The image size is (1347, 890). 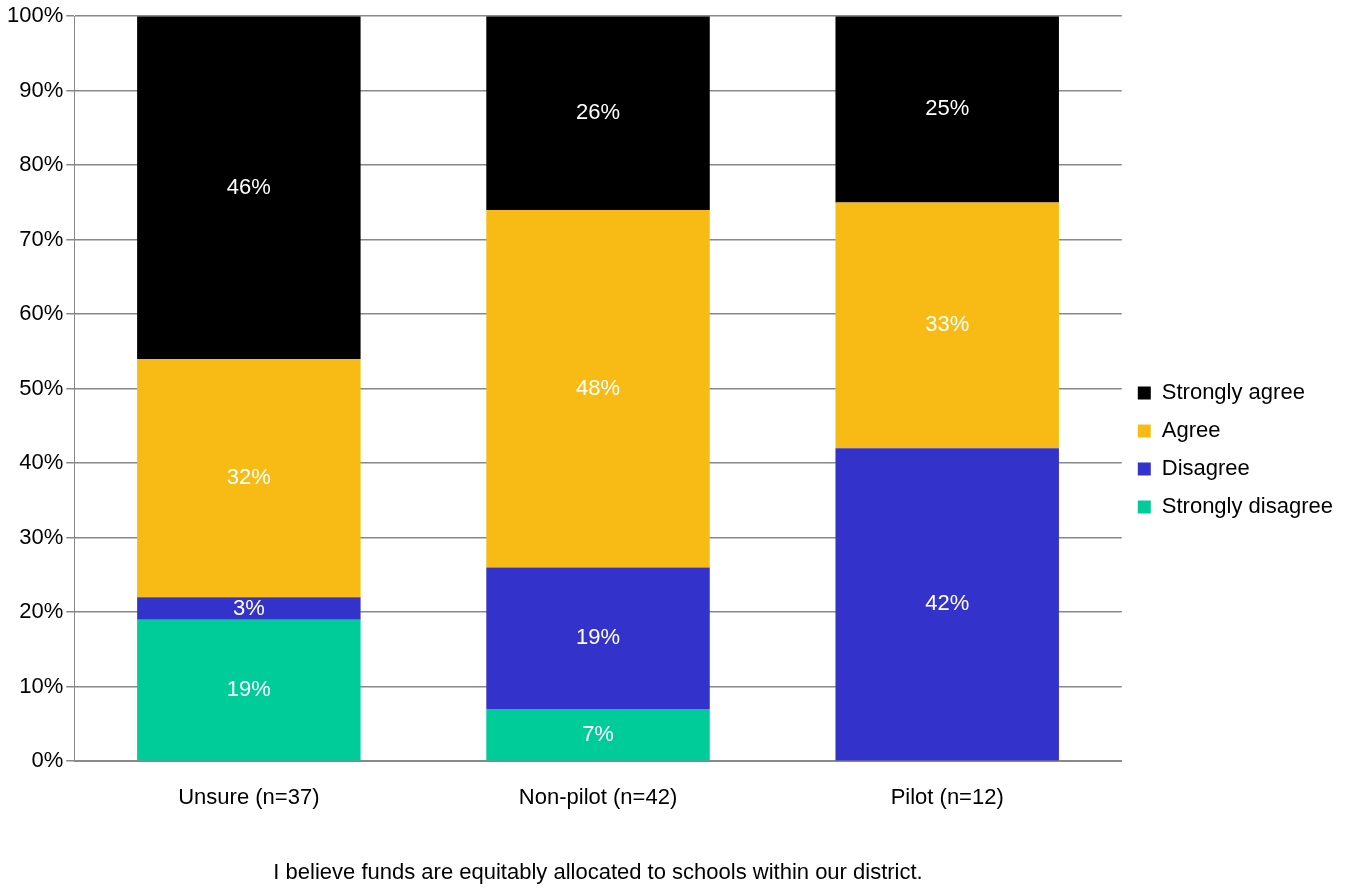 I want to click on data-label: 32%, so click(x=248, y=477).